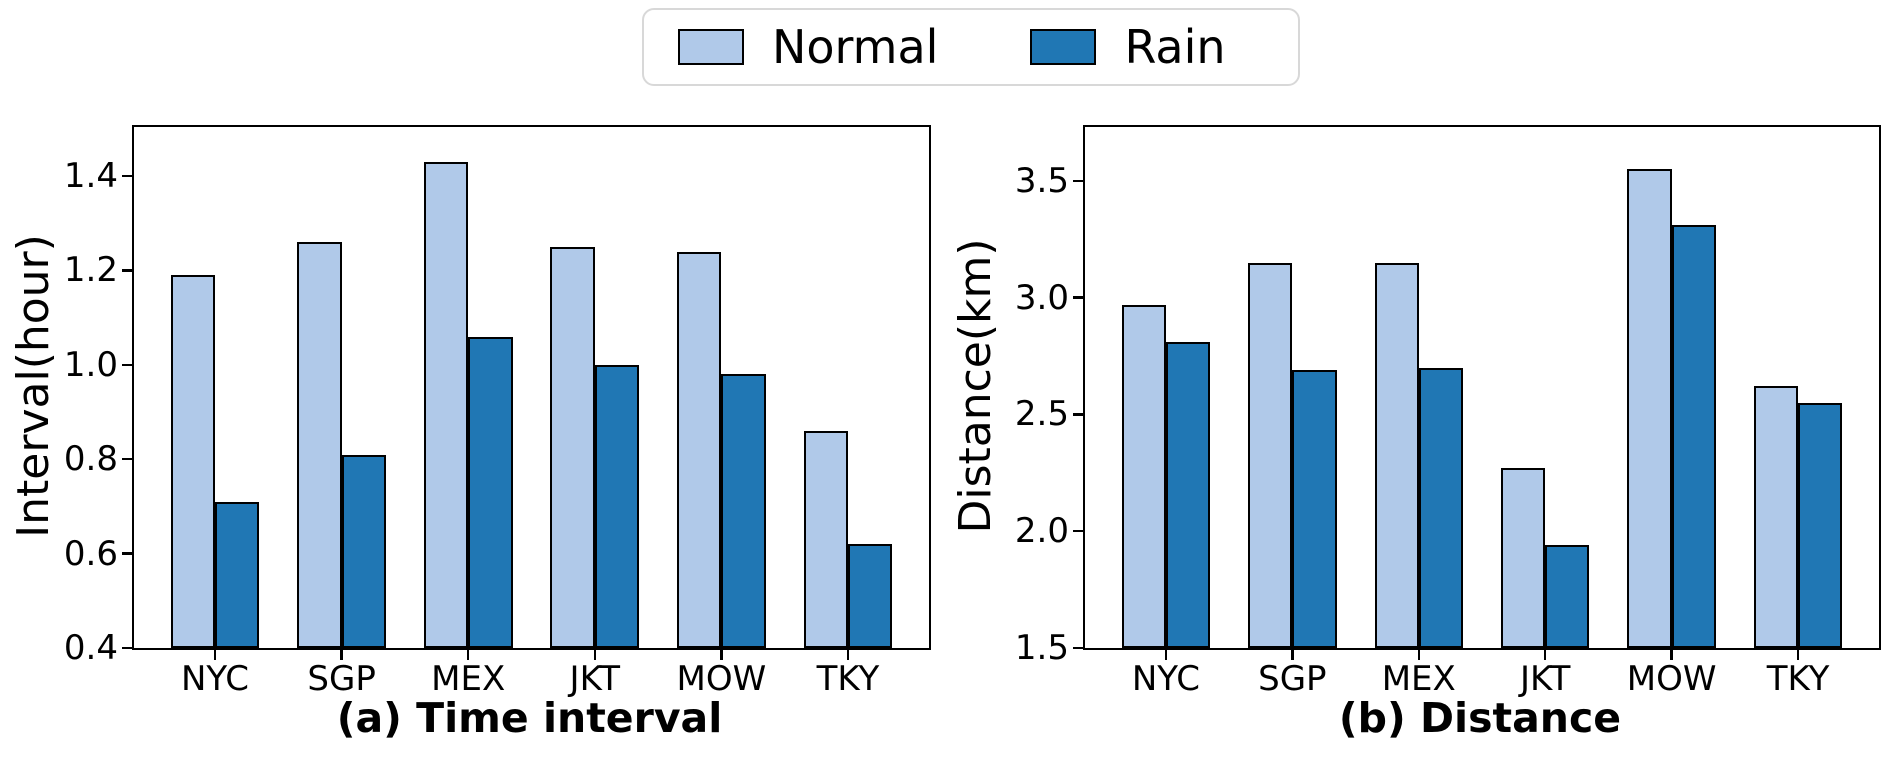 The image size is (1890, 762). What do you see at coordinates (90, 648) in the screenshot?
I see `y-tick-label: 0.4` at bounding box center [90, 648].